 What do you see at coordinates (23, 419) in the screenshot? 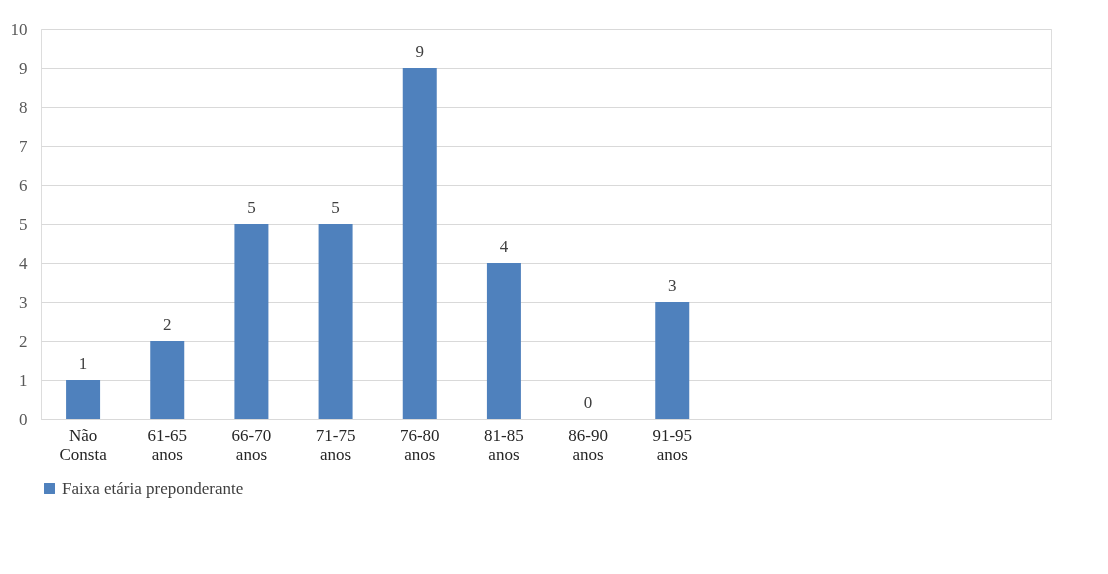
I see `y-tick-label: 0` at bounding box center [23, 419].